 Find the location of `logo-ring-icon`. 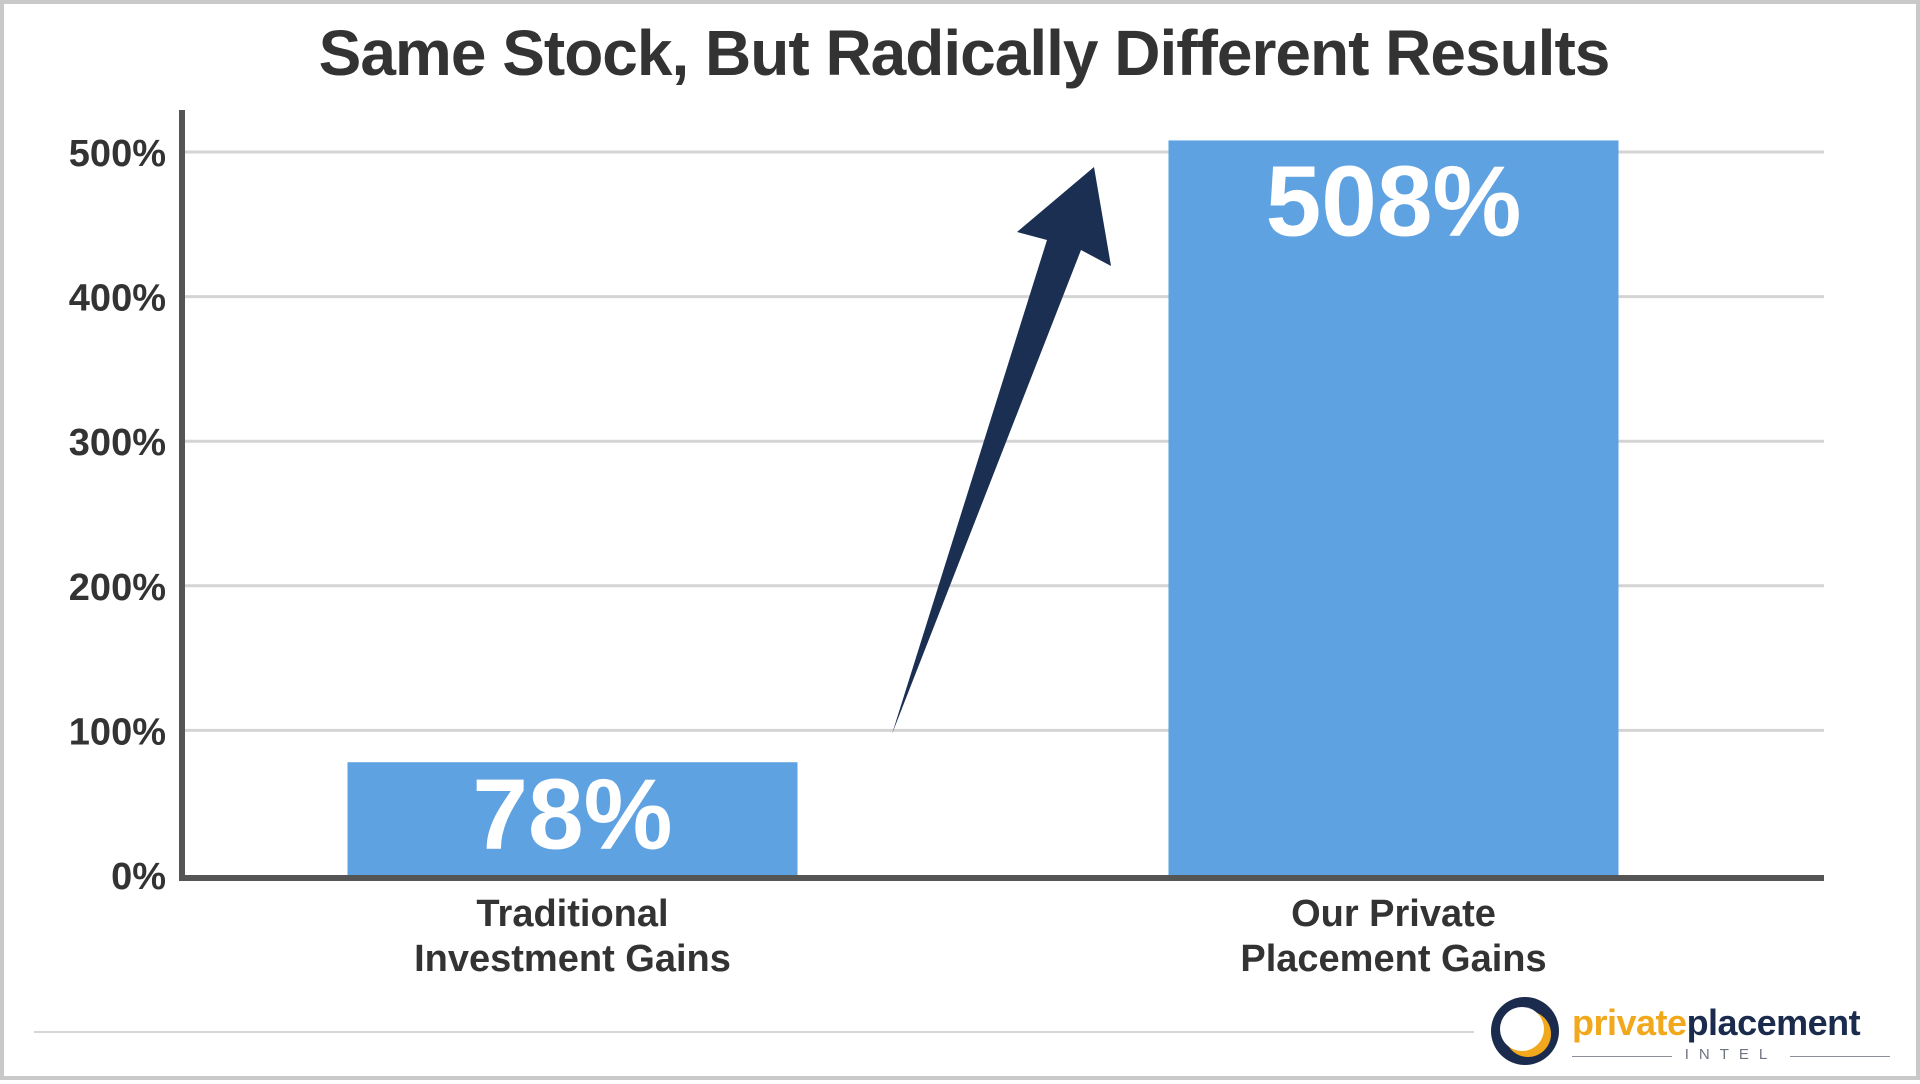

logo-ring-icon is located at coordinates (1525, 1031).